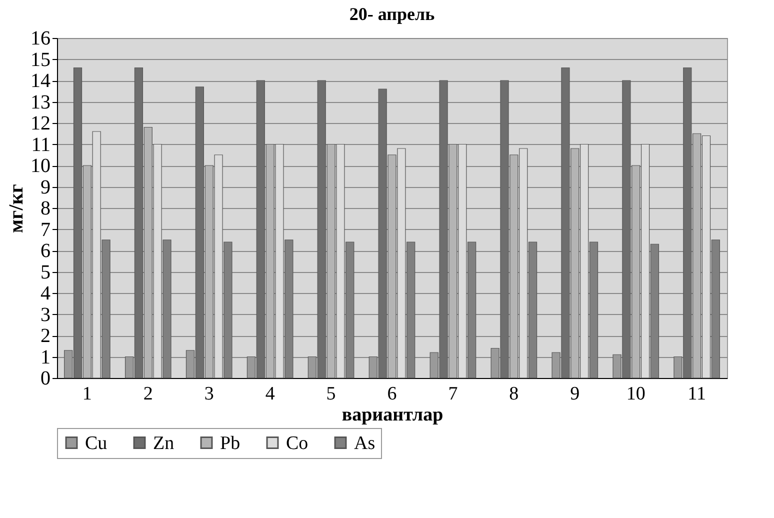 This screenshot has width=774, height=518. I want to click on legend-label: Cu, so click(96, 443).